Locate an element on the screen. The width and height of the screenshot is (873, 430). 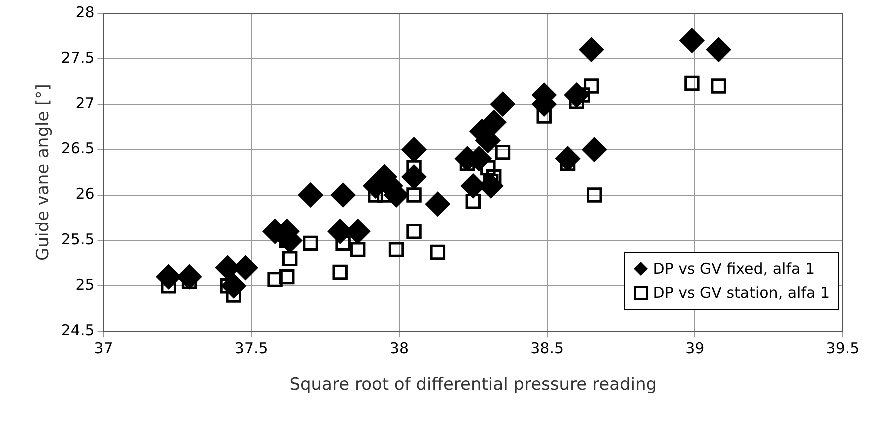
y-tick-label: 26 is located at coordinates (85, 194).